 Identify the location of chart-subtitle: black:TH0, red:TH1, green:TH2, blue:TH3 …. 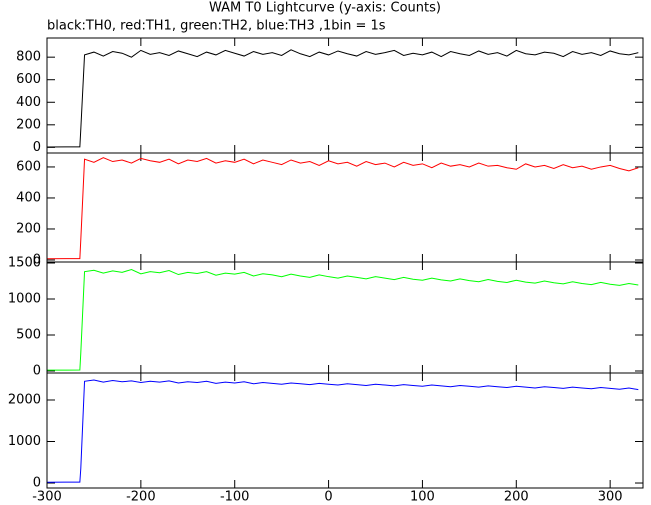
(216, 26).